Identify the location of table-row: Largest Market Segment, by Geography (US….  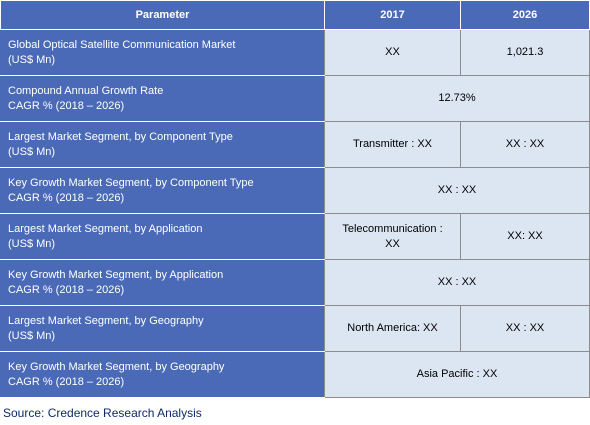
(295, 328).